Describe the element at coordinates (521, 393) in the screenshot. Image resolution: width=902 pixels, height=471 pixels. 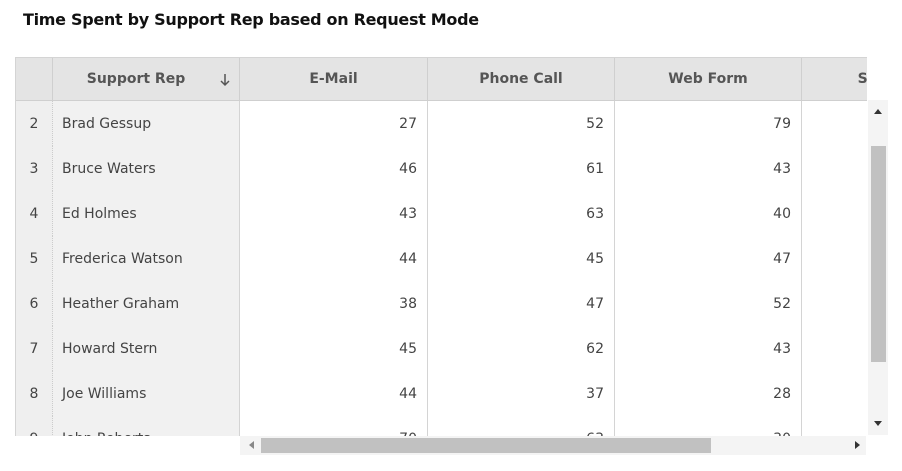
I see `value-cell: 37` at that location.